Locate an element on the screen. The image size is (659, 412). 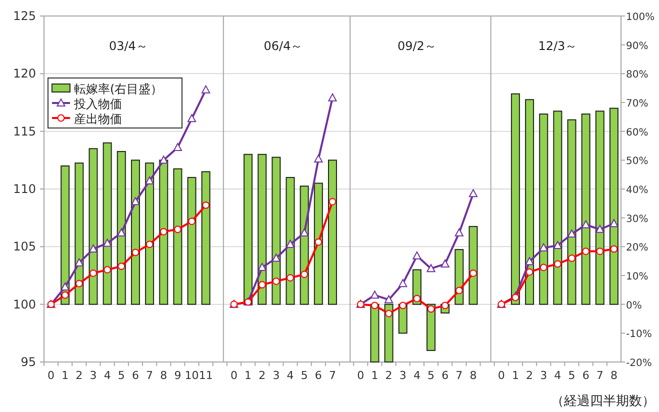
y2-tick-label: 90% is located at coordinates (637, 46).